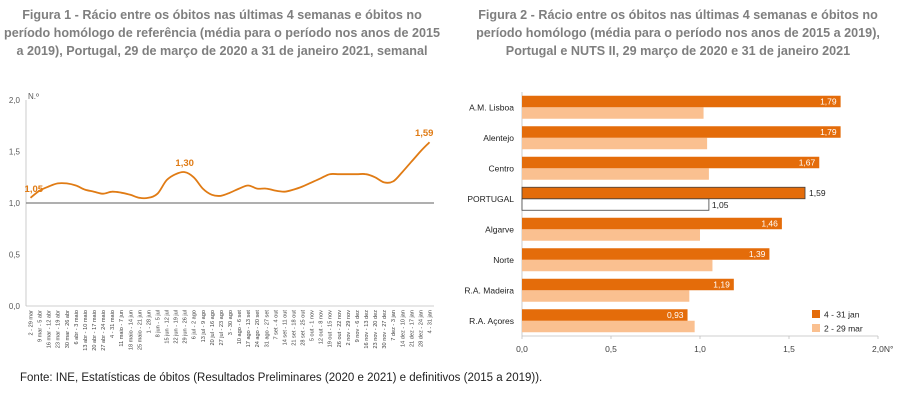 This screenshot has width=900, height=416. I want to click on x-tick-label: 10 ago - 6 set, so click(240, 327).